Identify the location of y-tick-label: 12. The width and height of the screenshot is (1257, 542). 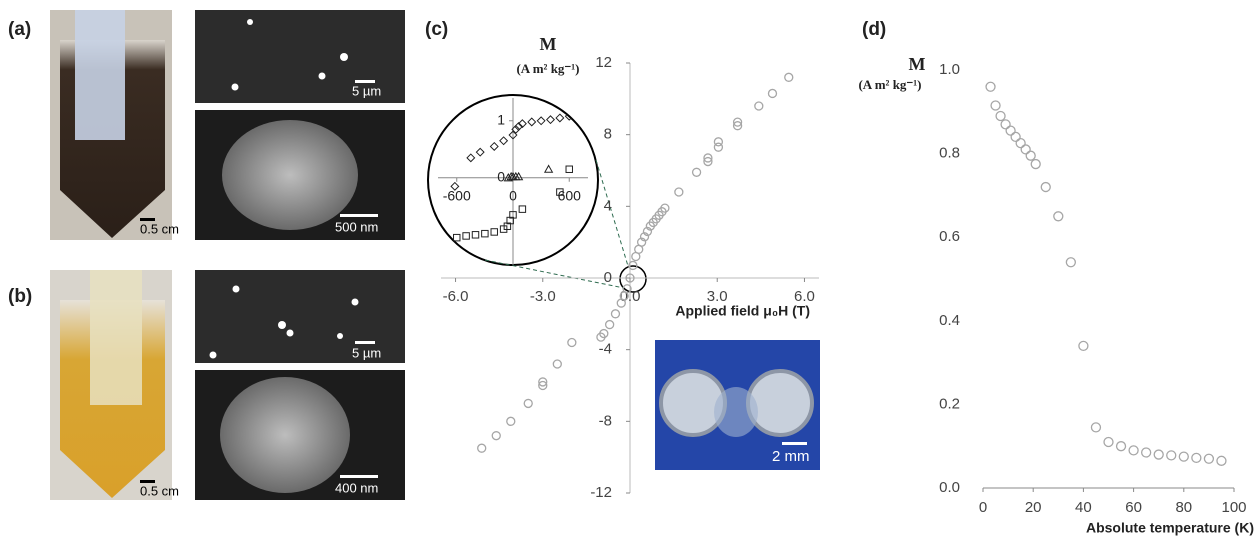
(603, 62).